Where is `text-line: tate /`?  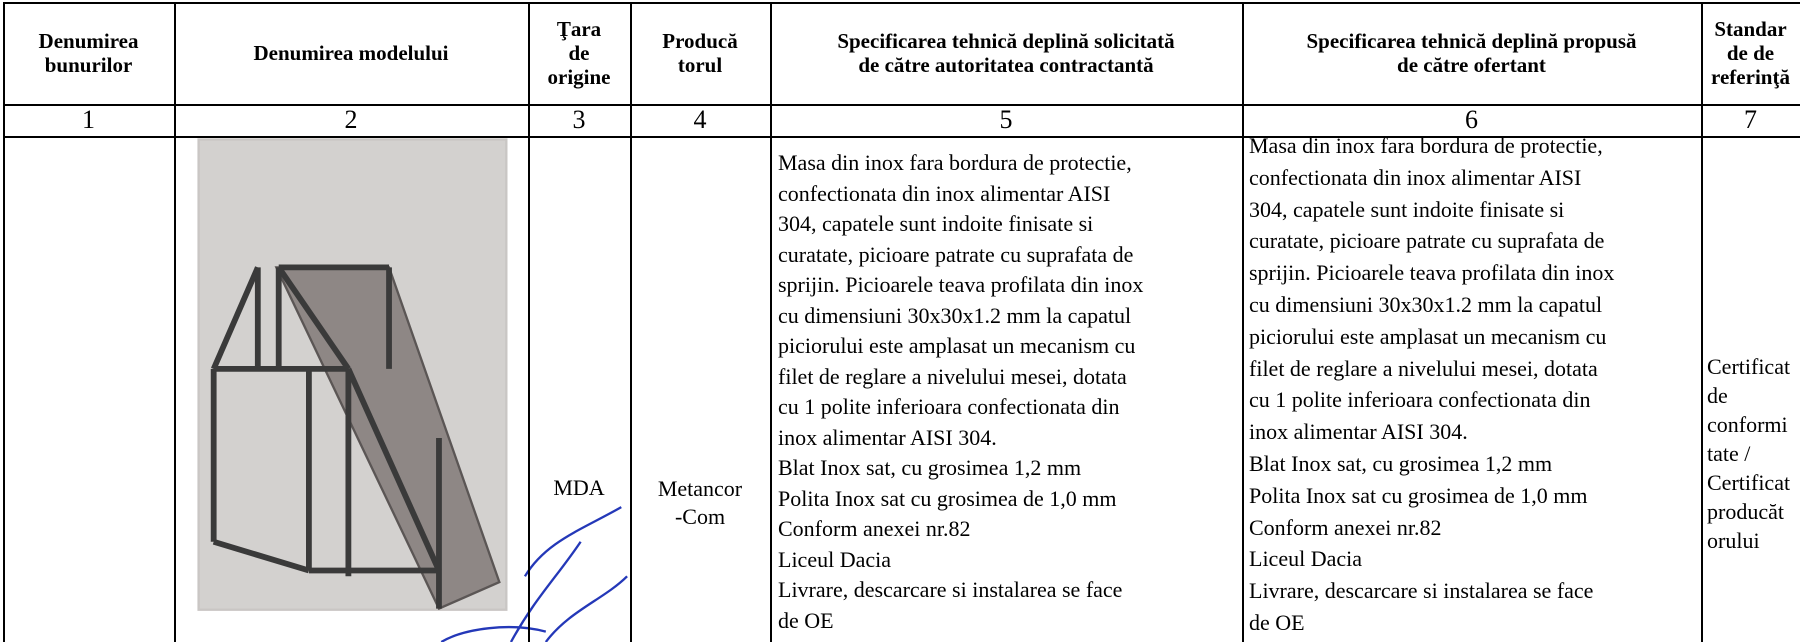 text-line: tate / is located at coordinates (1729, 453).